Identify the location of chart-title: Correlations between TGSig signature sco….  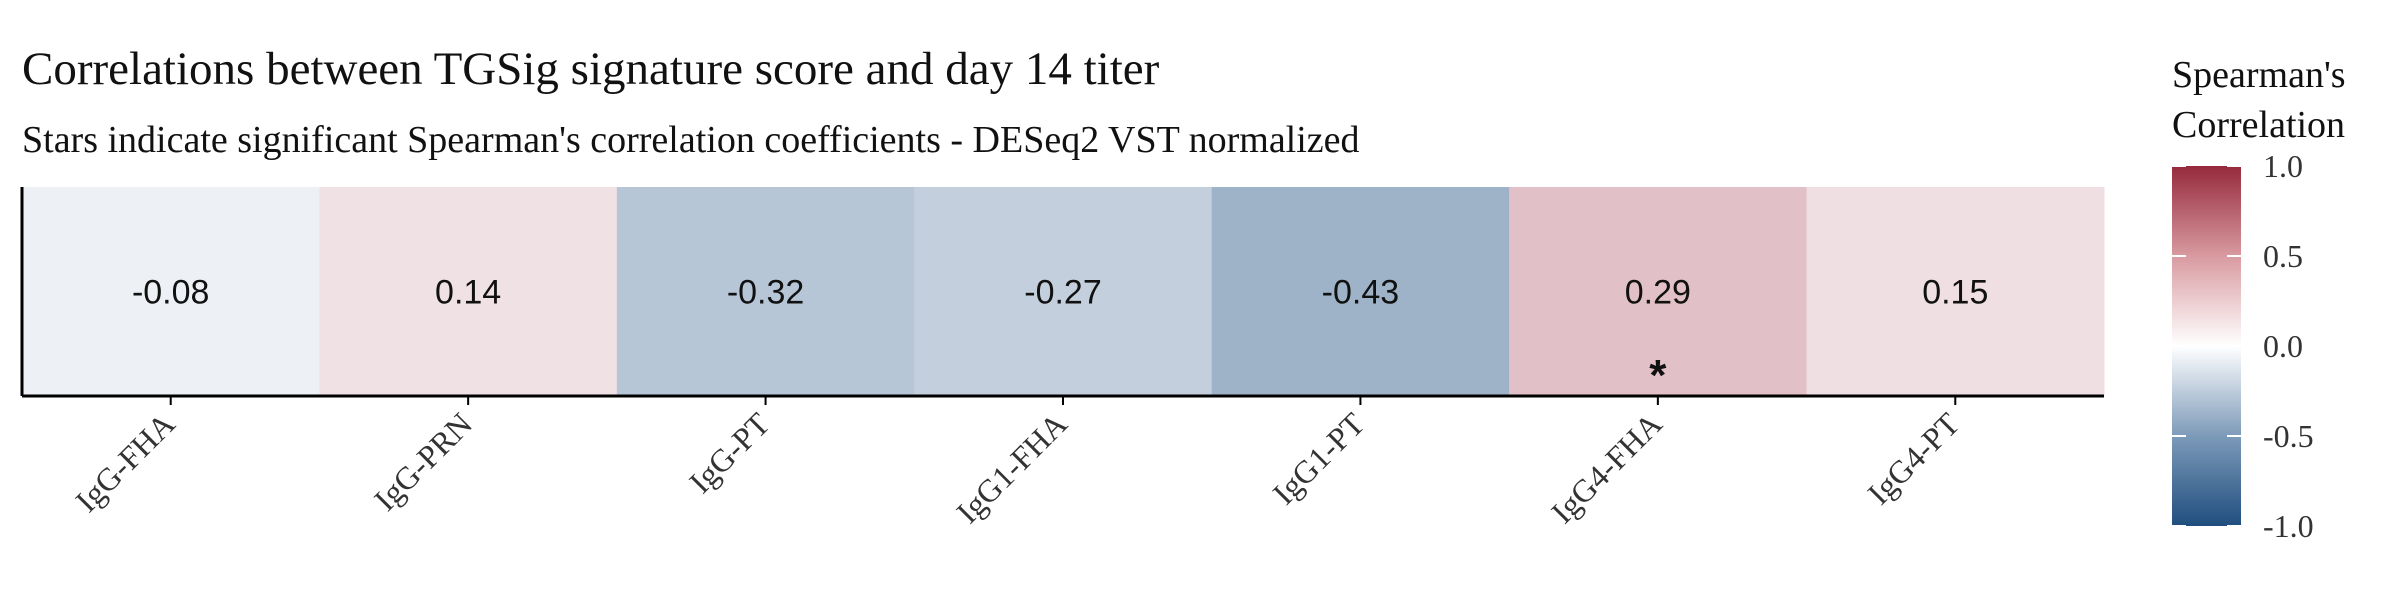
(591, 69).